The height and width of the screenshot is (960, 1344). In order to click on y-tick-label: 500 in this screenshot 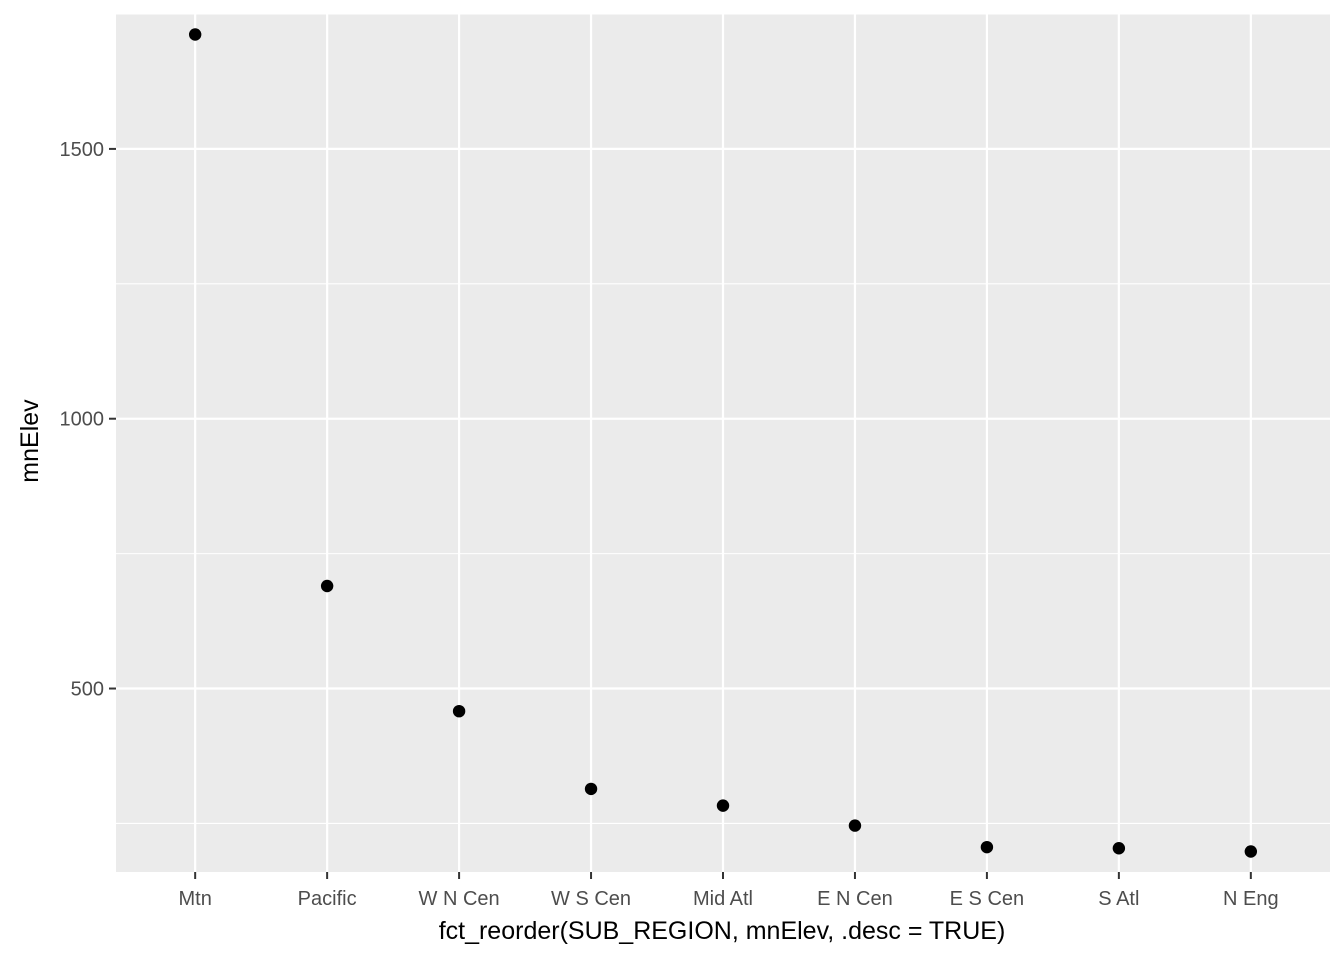, I will do `click(87, 690)`.